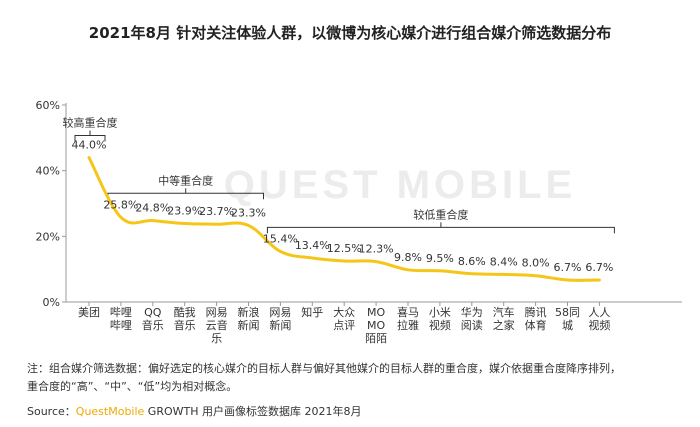 The width and height of the screenshot is (700, 427). What do you see at coordinates (472, 261) in the screenshot?
I see `data-label: 8.6%` at bounding box center [472, 261].